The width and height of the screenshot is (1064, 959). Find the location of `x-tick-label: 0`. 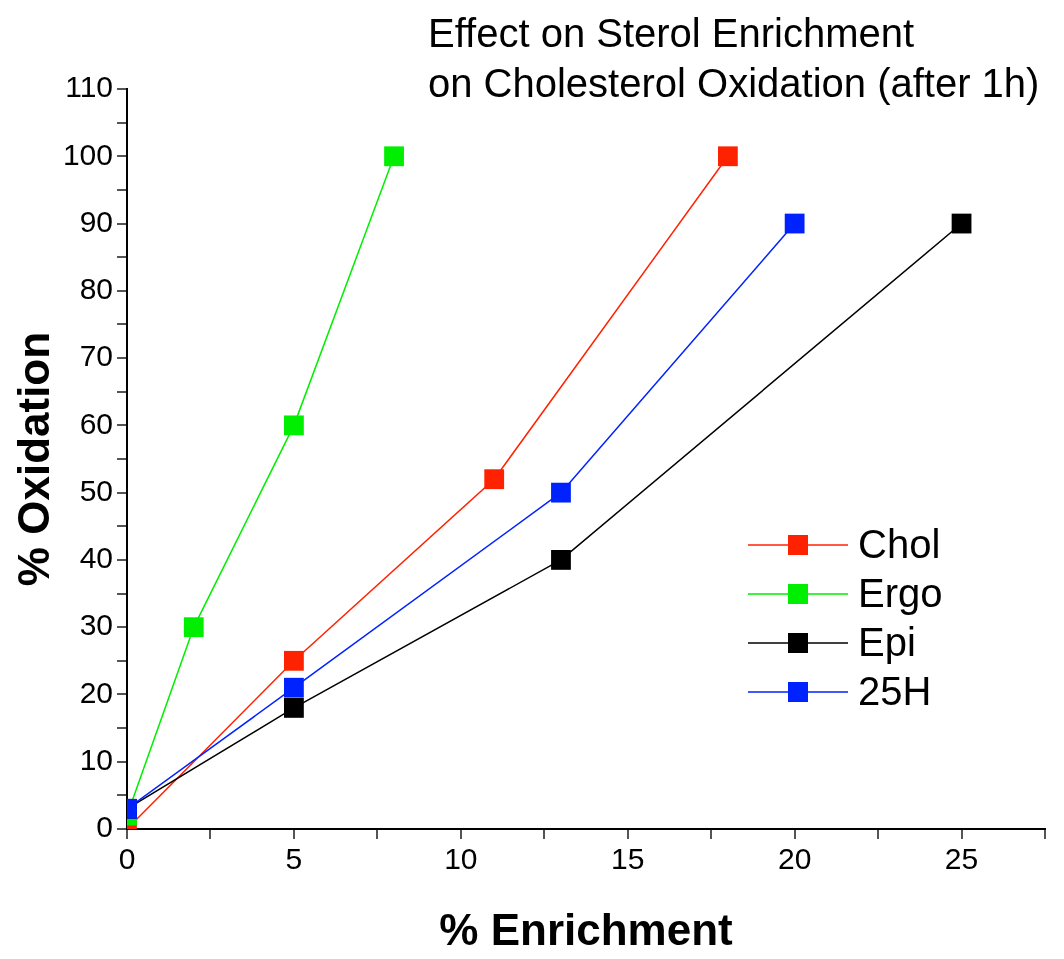

x-tick-label: 0 is located at coordinates (127, 859).